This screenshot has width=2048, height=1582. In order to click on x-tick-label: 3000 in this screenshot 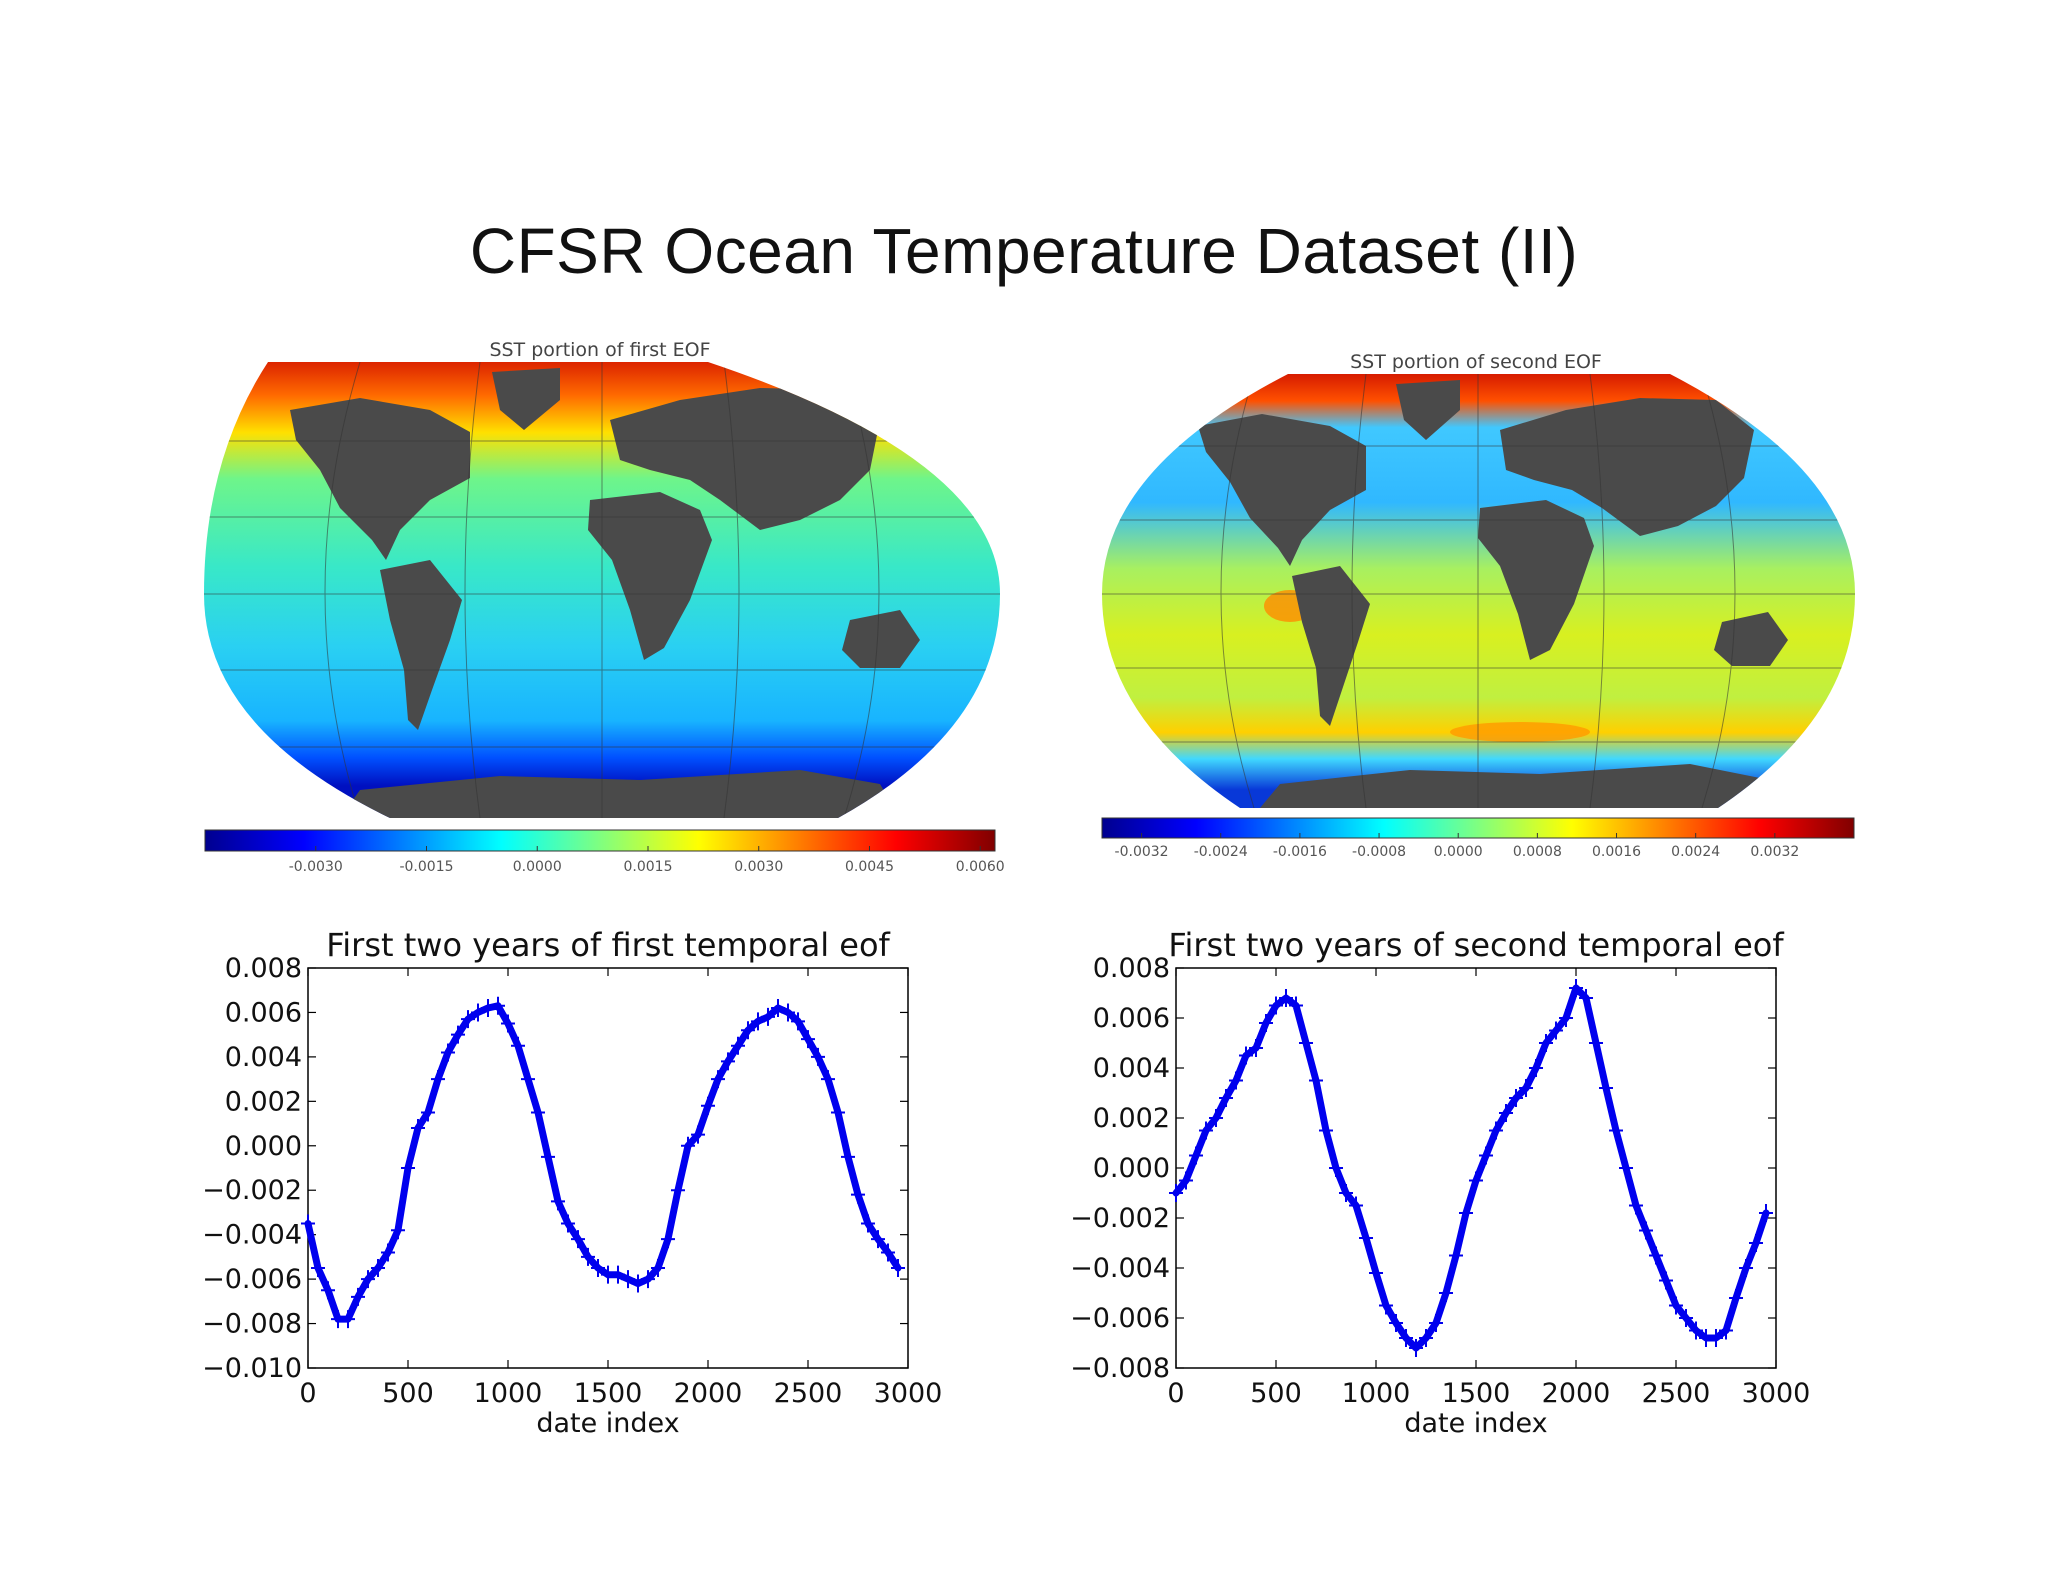, I will do `click(1776, 1393)`.